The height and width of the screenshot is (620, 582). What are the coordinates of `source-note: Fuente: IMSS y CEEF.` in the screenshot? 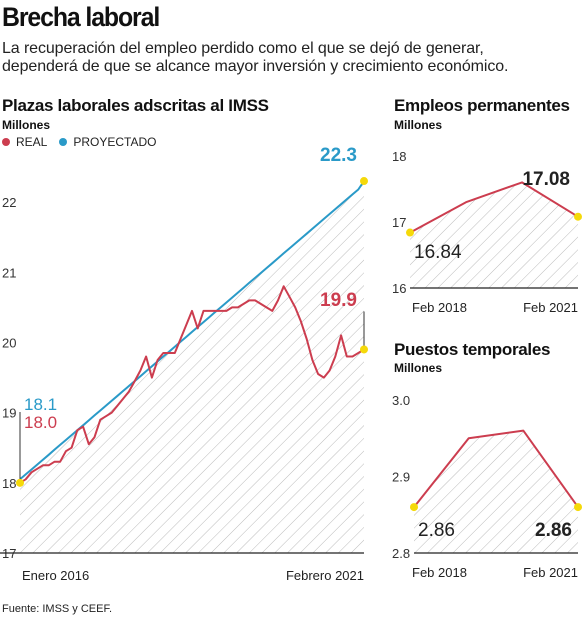 It's located at (57, 609).